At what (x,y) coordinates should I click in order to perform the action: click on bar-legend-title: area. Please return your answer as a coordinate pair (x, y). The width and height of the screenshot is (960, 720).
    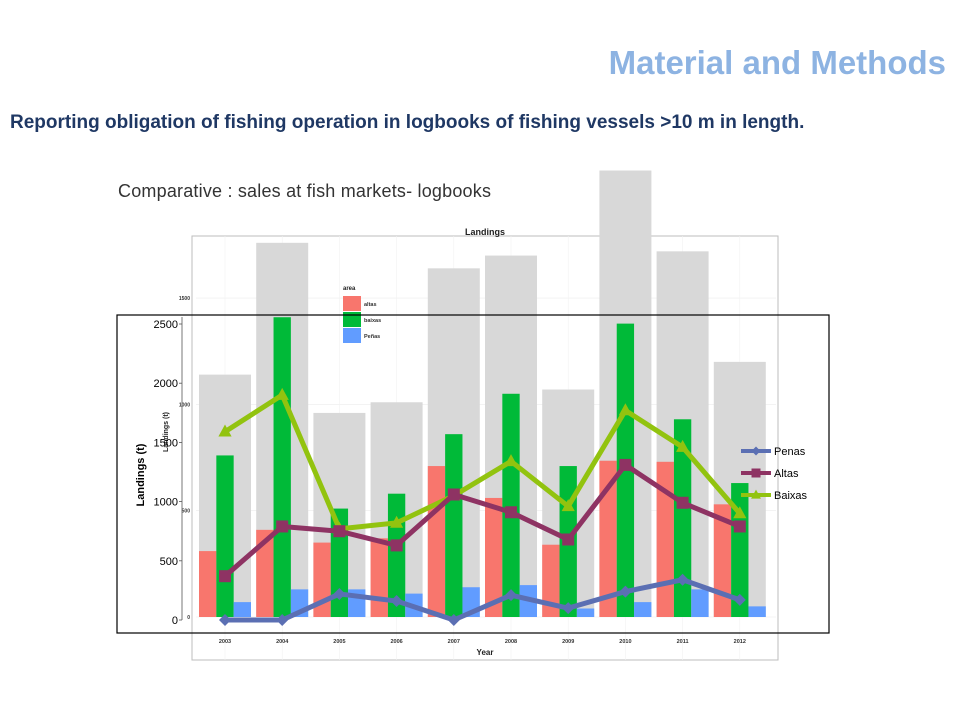
    Looking at the image, I should click on (349, 289).